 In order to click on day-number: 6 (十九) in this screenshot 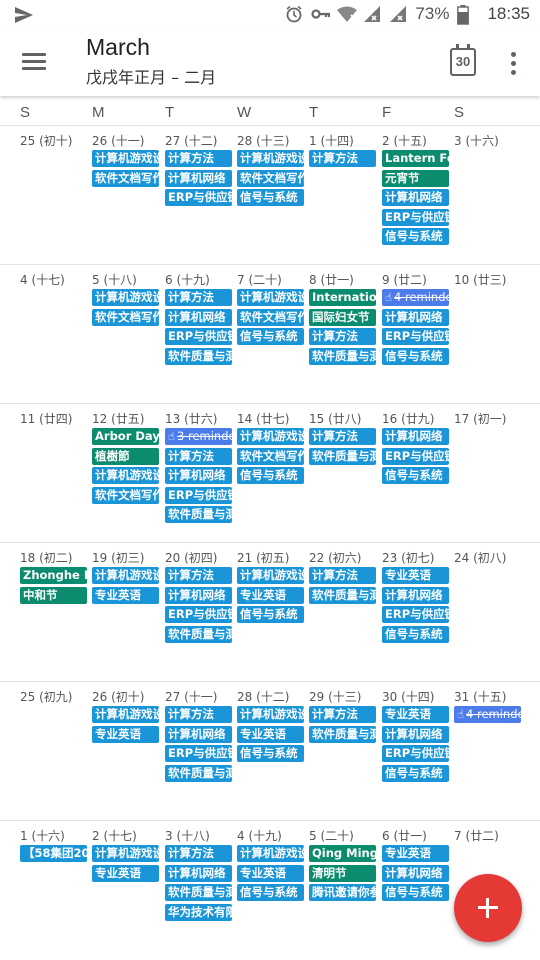, I will do `click(187, 280)`.